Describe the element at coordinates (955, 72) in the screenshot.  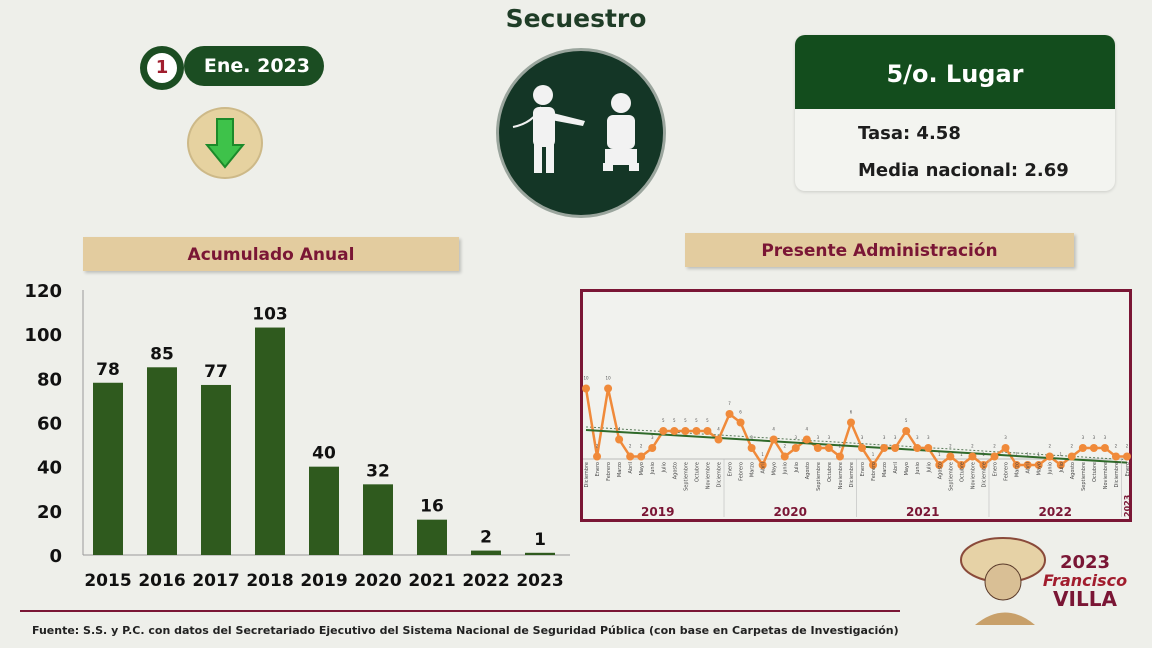
I see `ranking-place: 5/o. Lugar` at that location.